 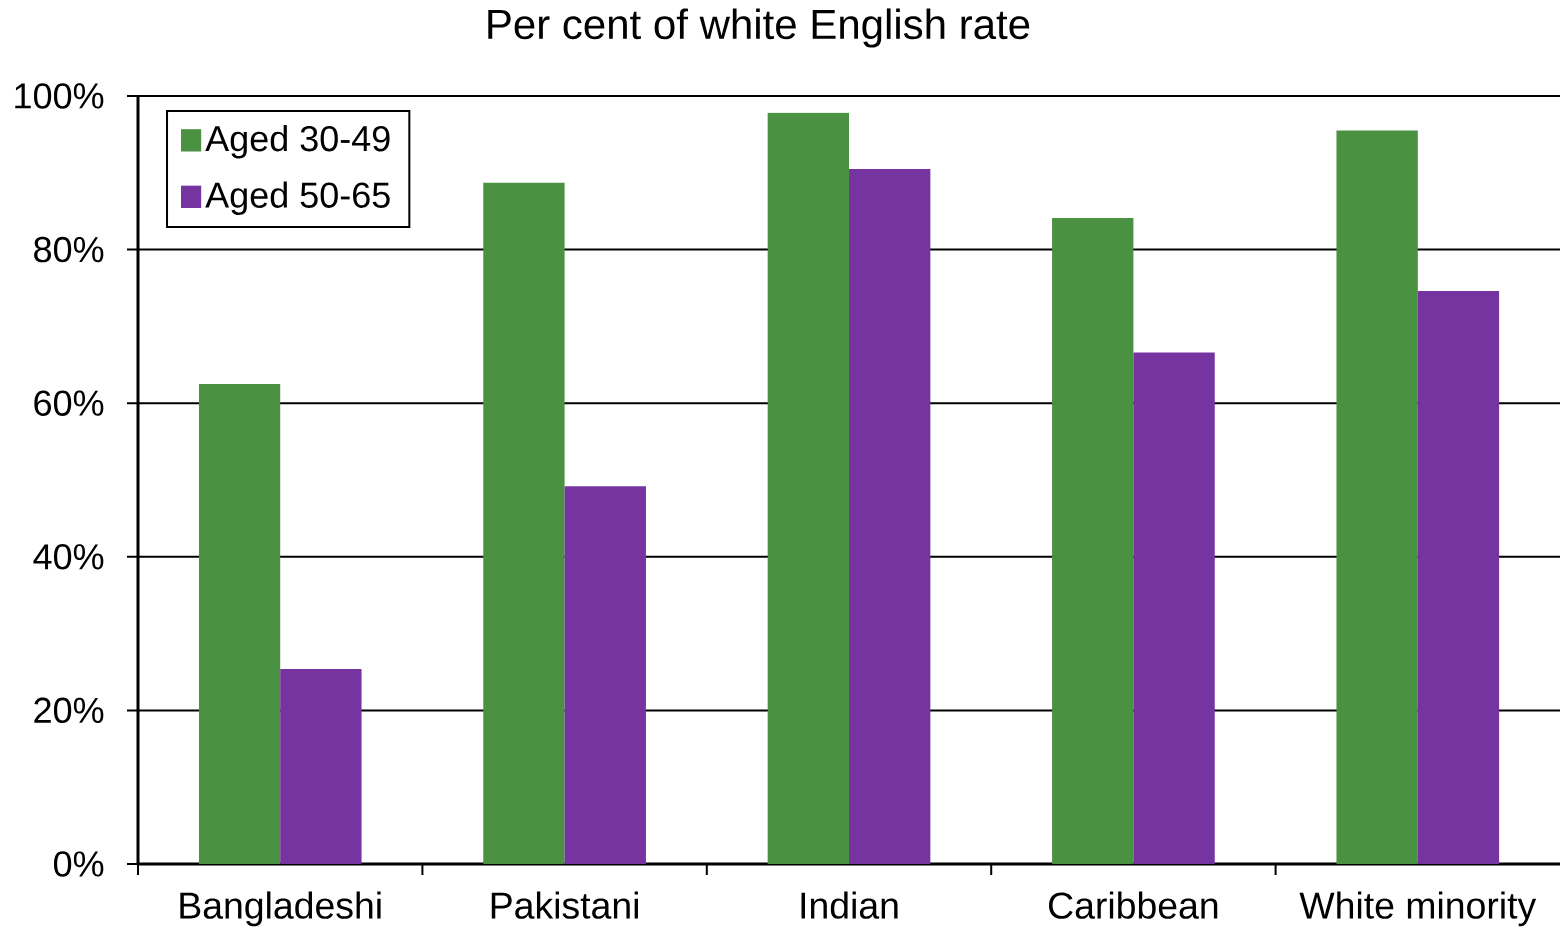 What do you see at coordinates (297, 141) in the screenshot?
I see `legend-label: Aged 30-49` at bounding box center [297, 141].